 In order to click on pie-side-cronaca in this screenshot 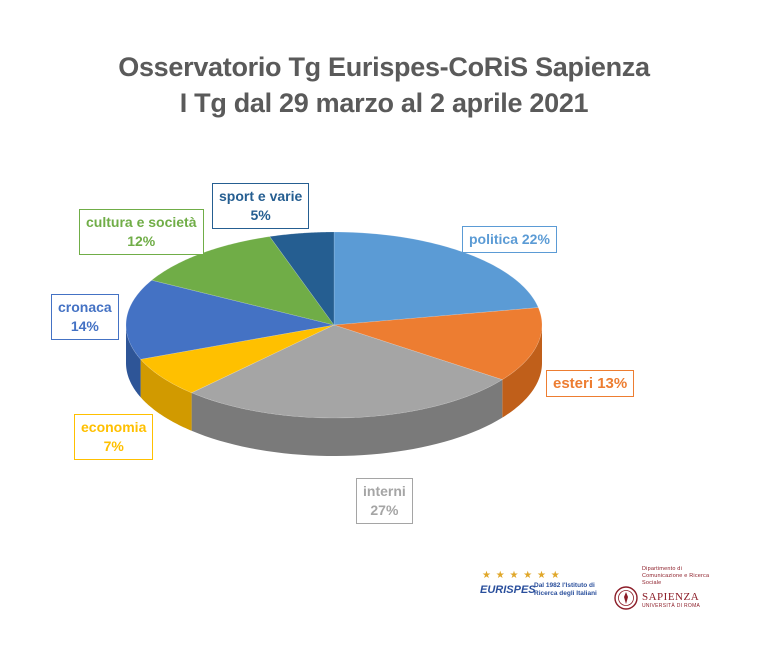, I will do `click(133, 361)`.